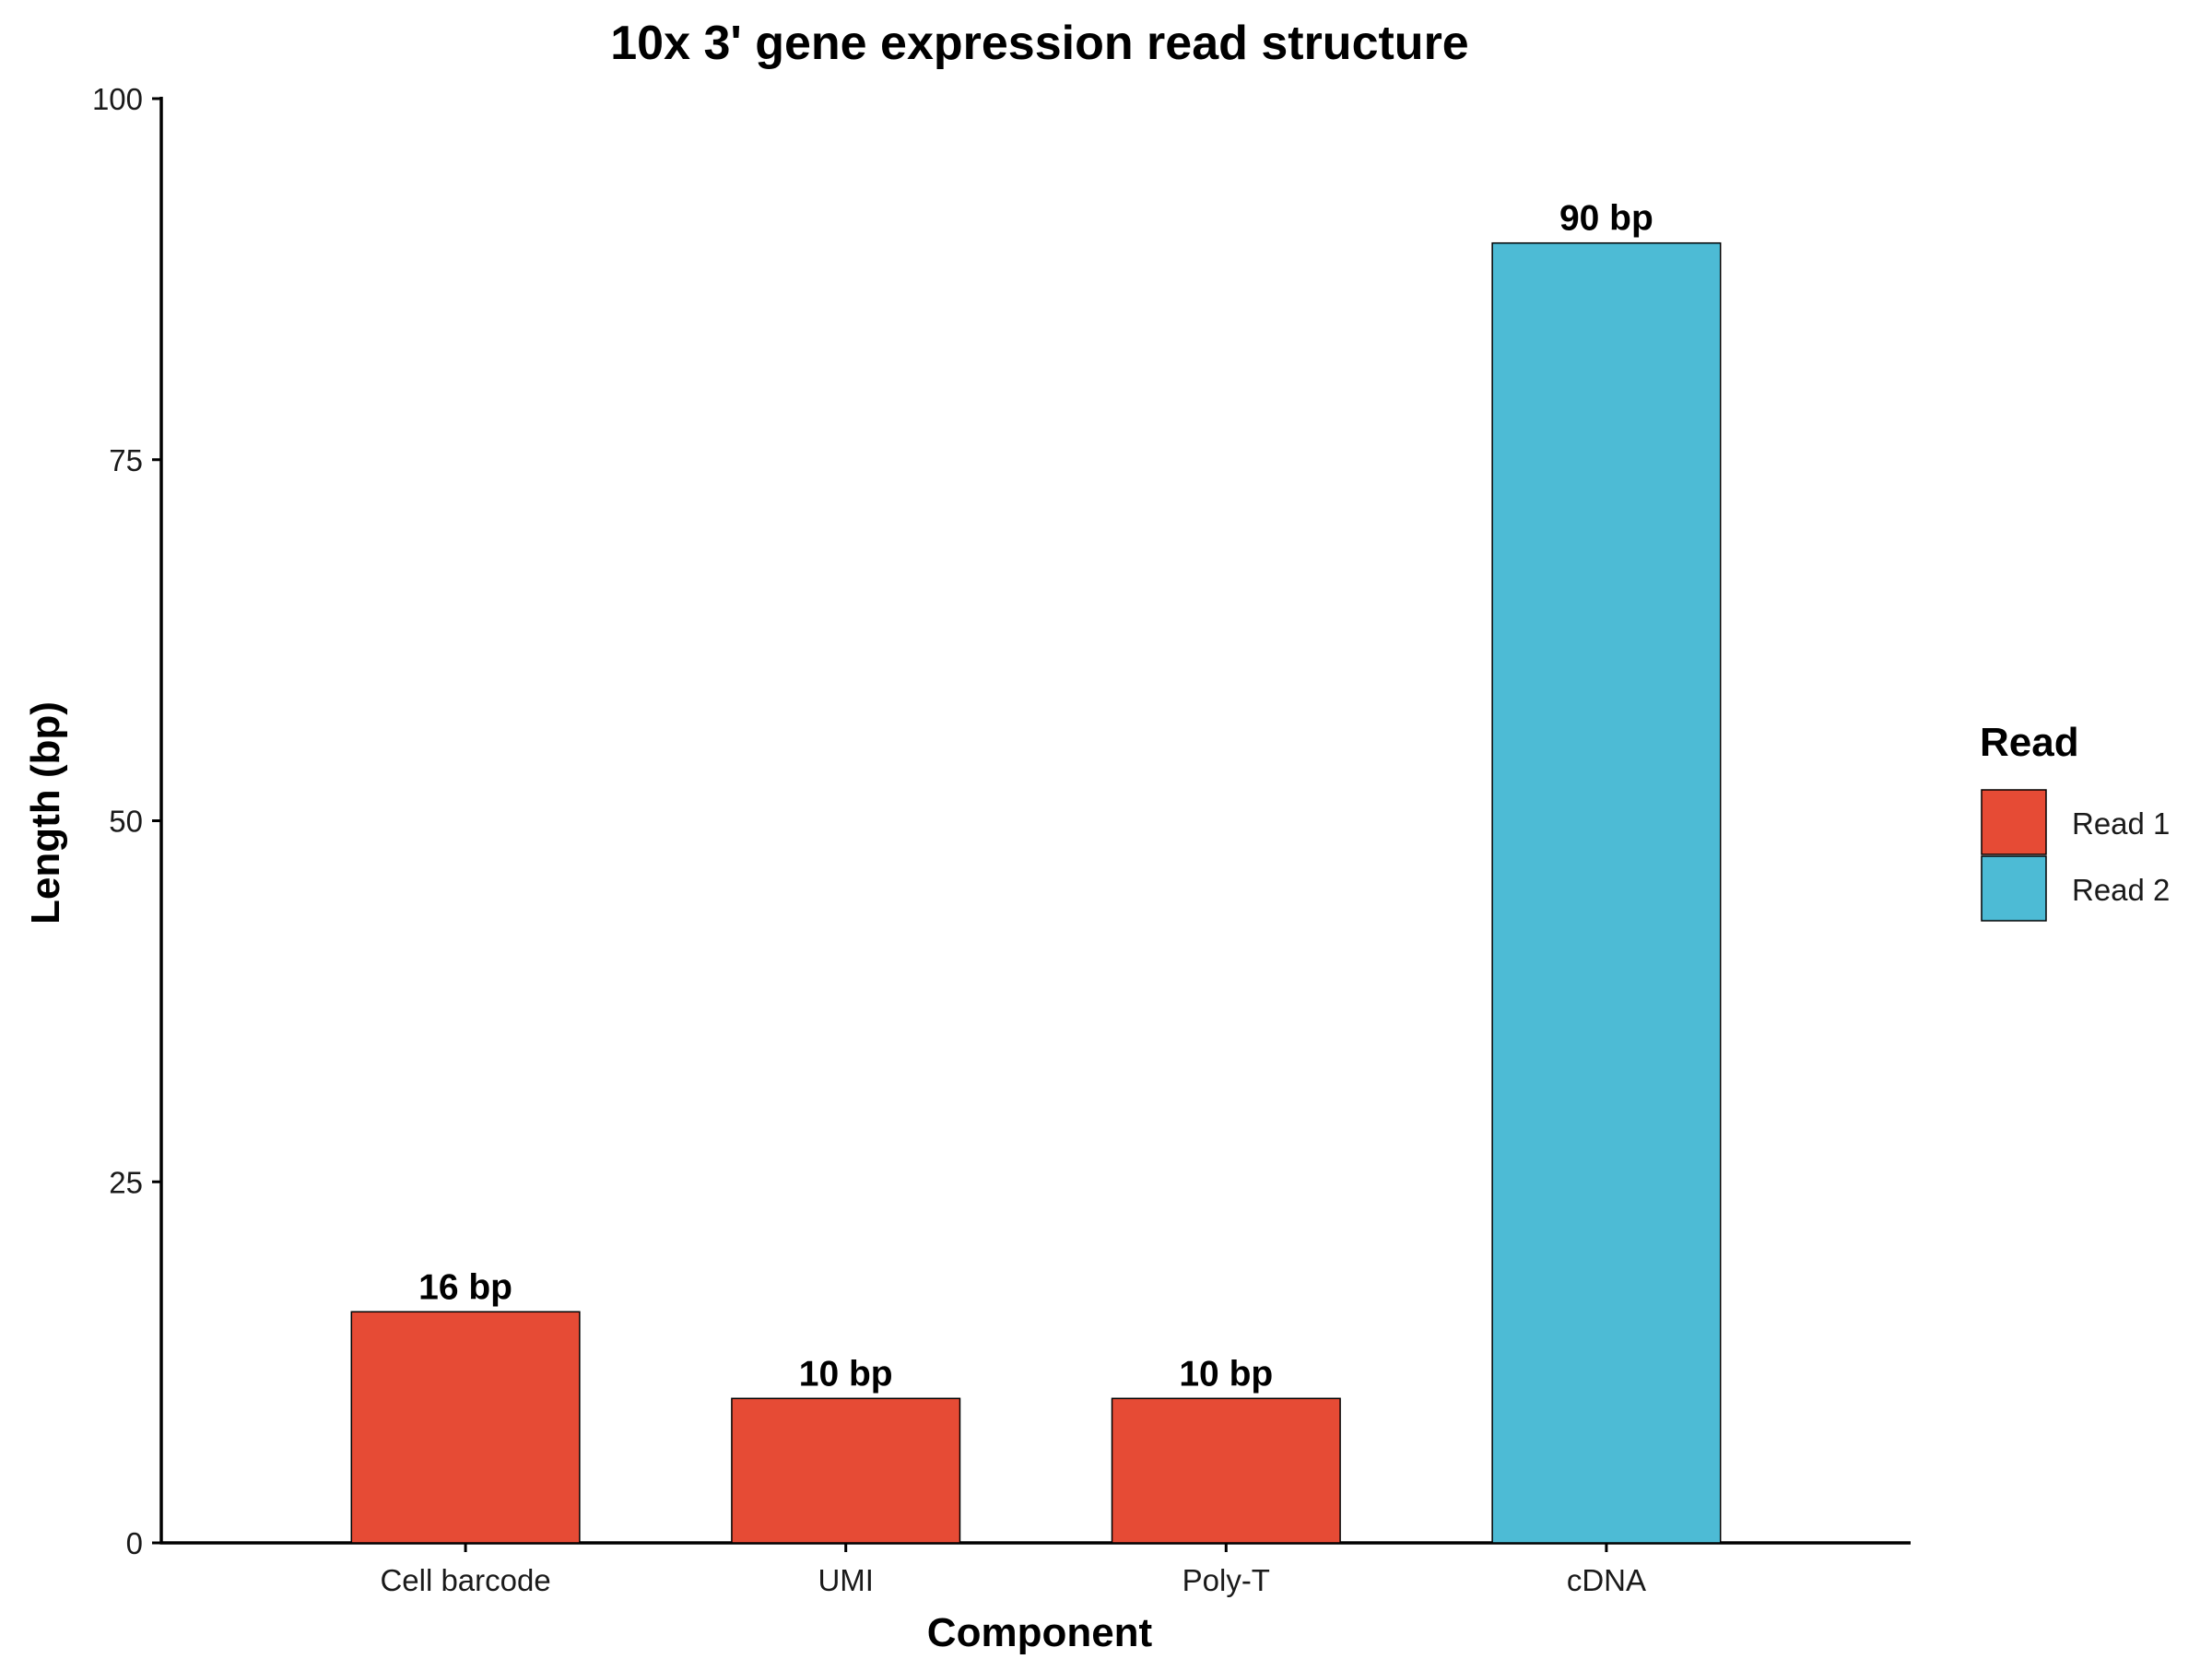 Image resolution: width=2212 pixels, height=1659 pixels. What do you see at coordinates (45, 812) in the screenshot?
I see `y-axis-title: Length (bp)` at bounding box center [45, 812].